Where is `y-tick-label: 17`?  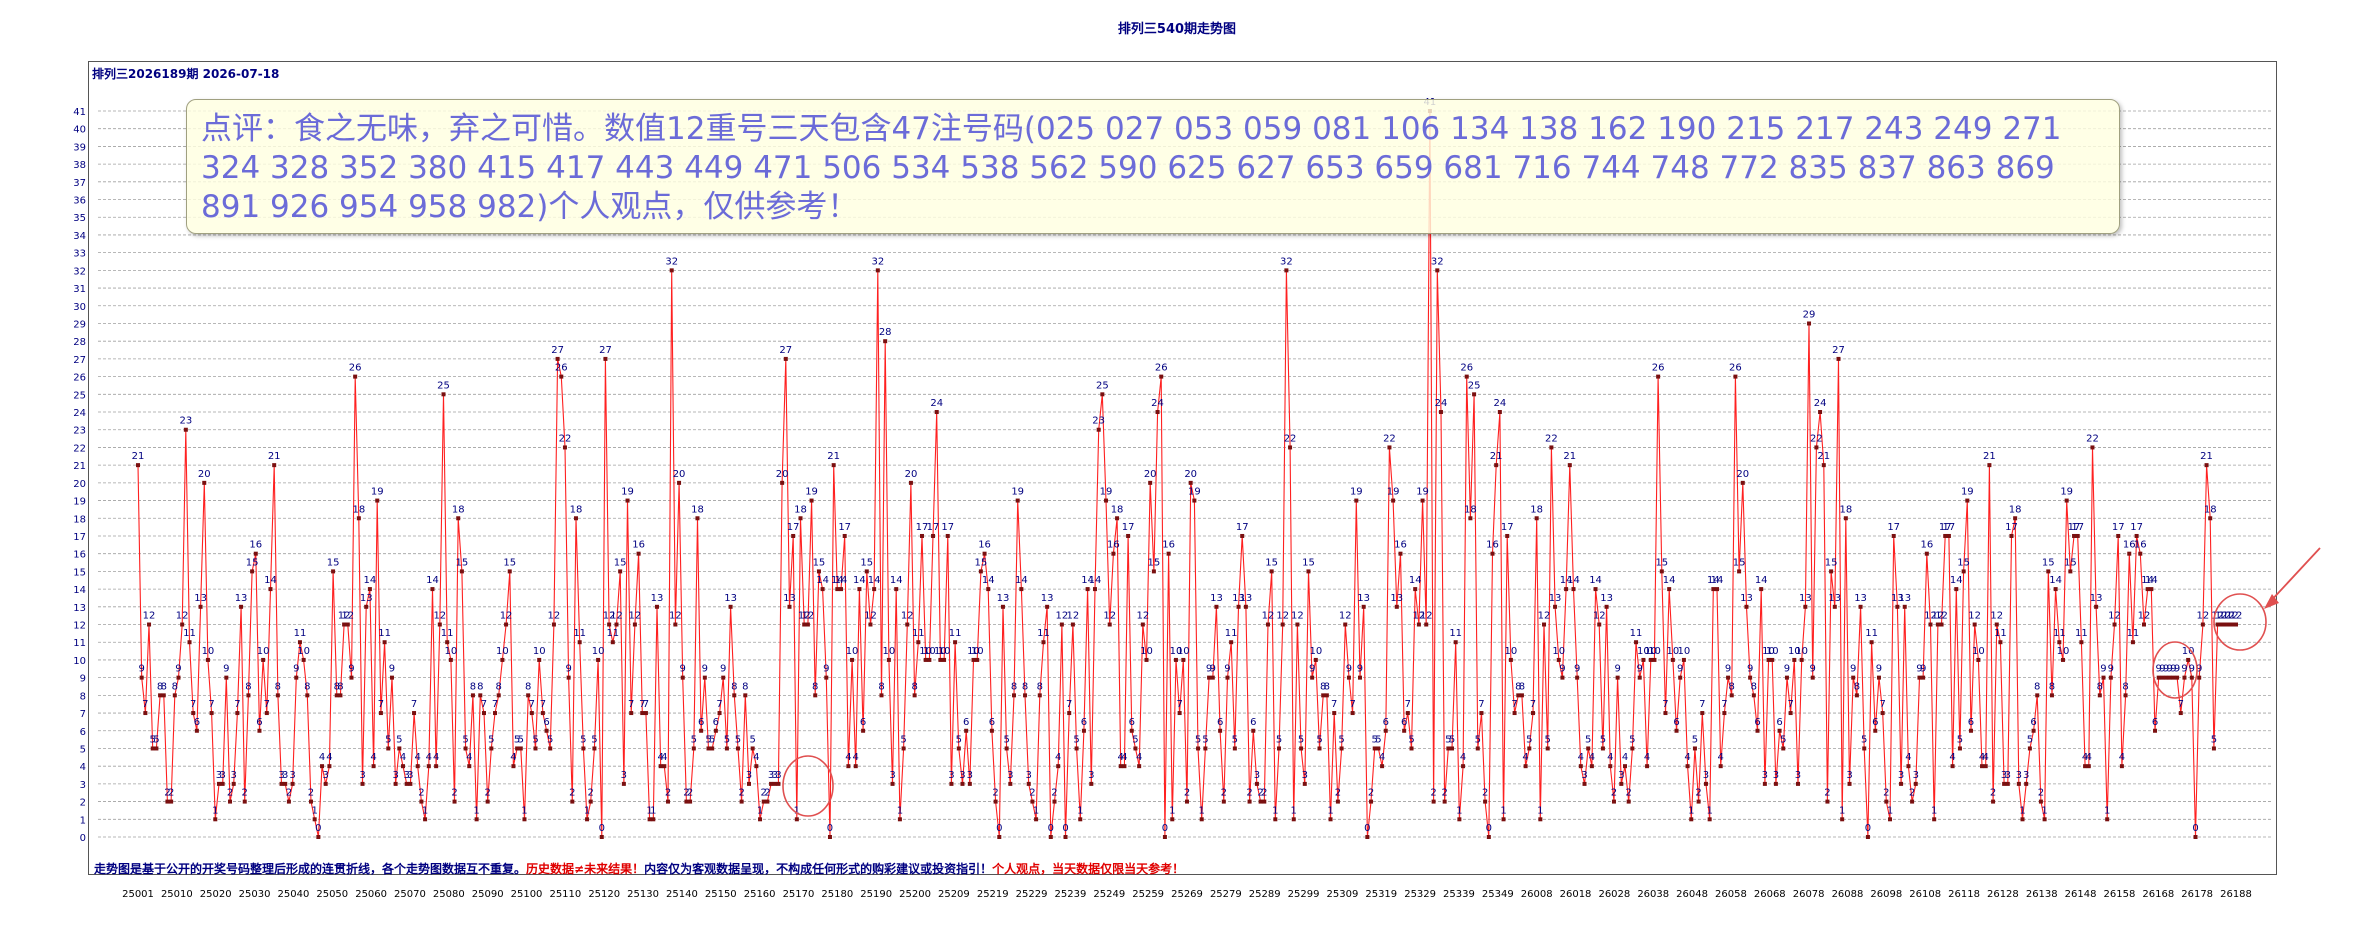 y-tick-label: 17 is located at coordinates (79, 537).